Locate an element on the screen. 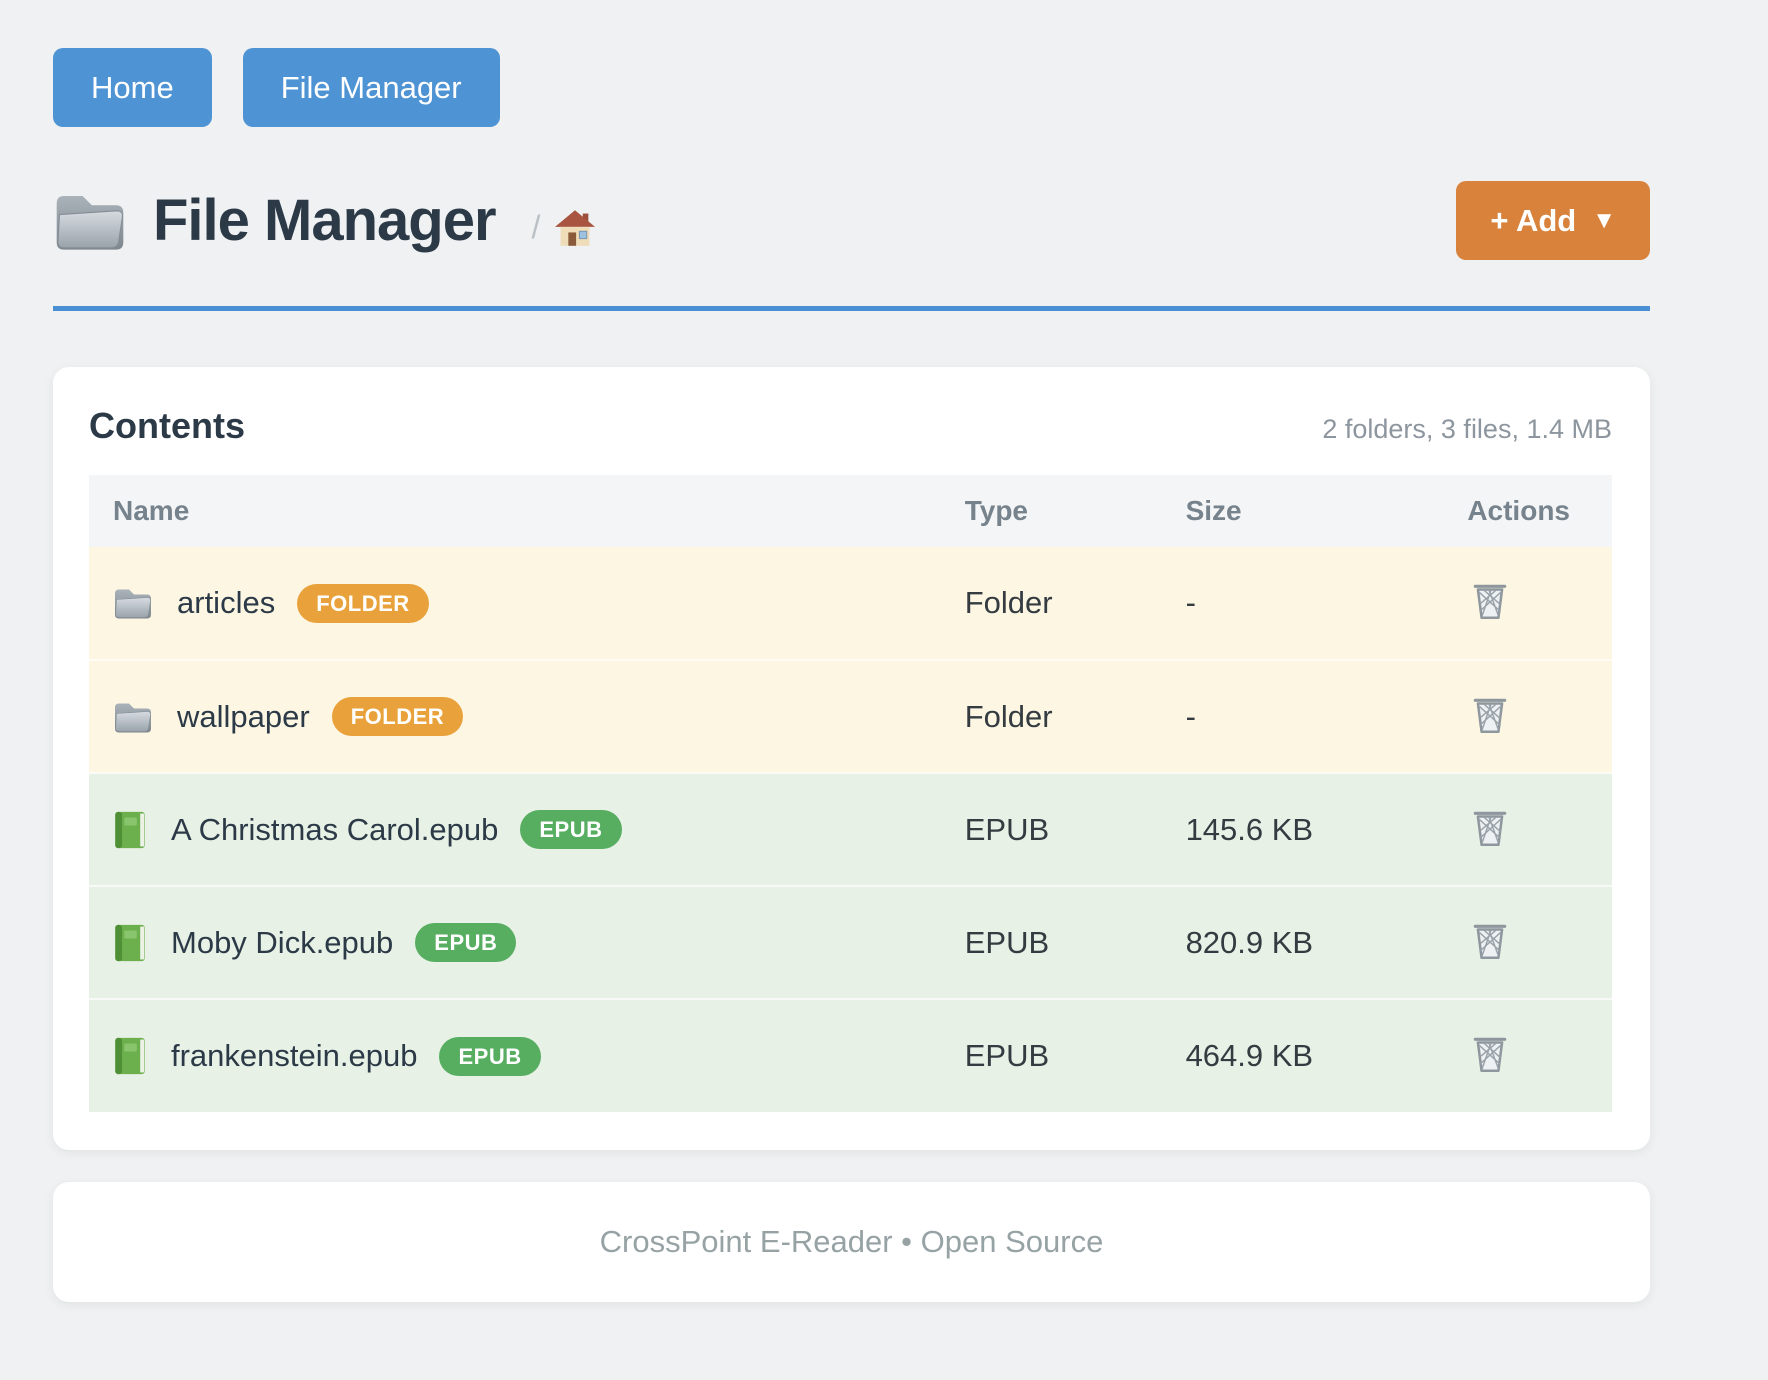 The image size is (1768, 1380). footer-text: CrossPoint E-Reader • Open Source is located at coordinates (851, 1241).